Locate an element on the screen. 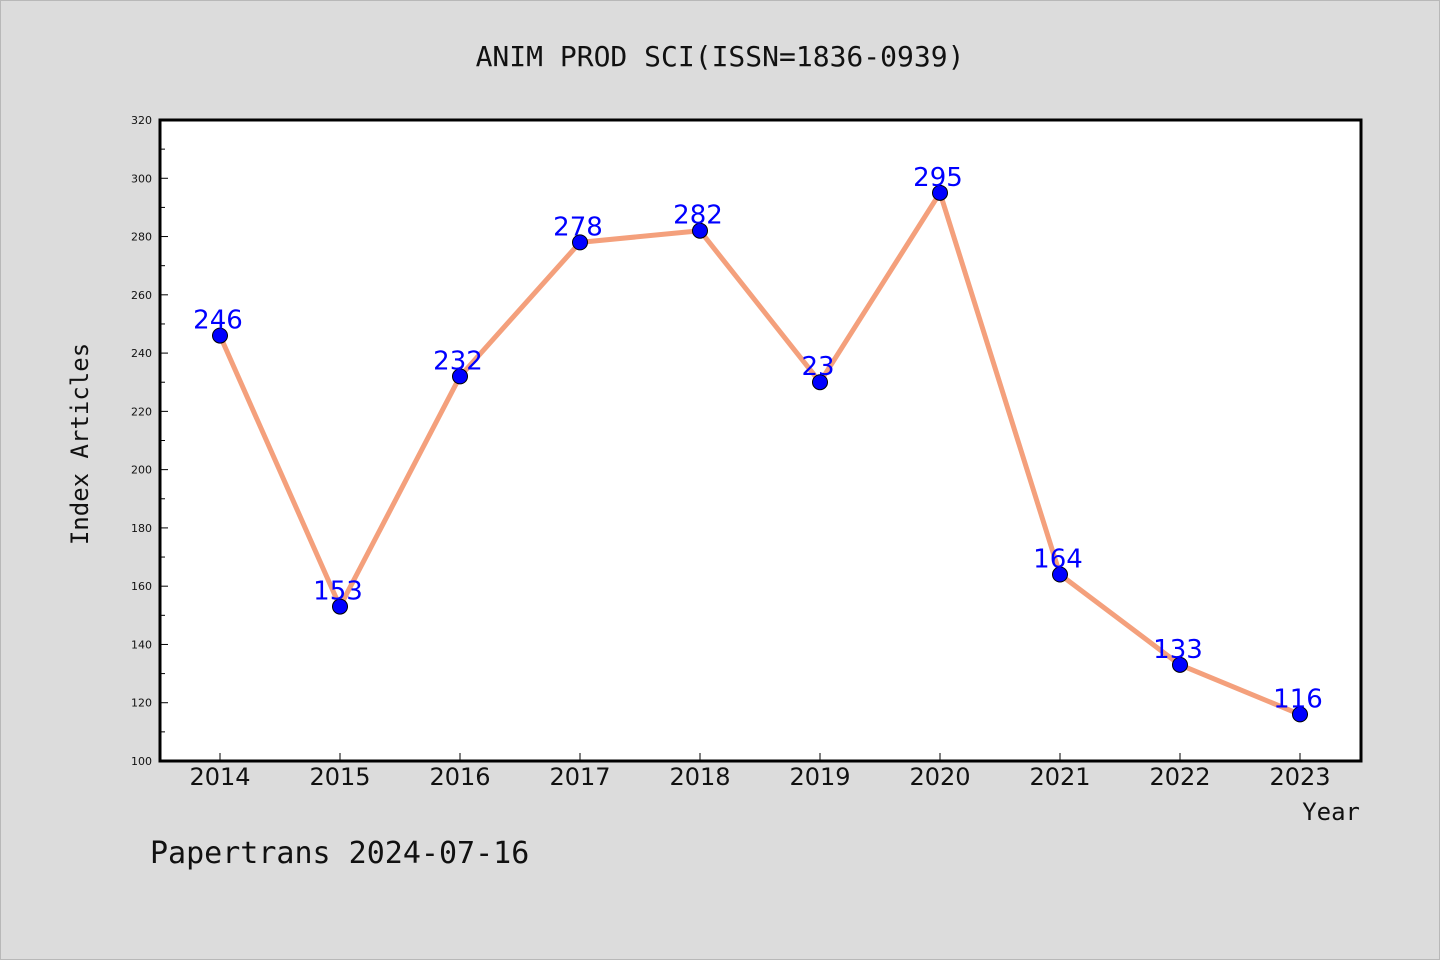 The width and height of the screenshot is (1440, 960). data-label: 116 is located at coordinates (1298, 699).